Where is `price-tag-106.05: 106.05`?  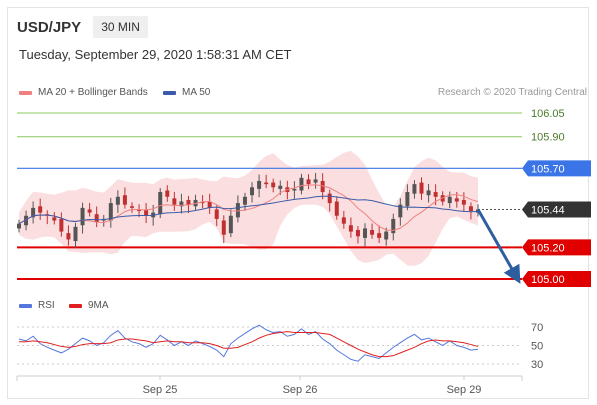 price-tag-106.05: 106.05 is located at coordinates (548, 114).